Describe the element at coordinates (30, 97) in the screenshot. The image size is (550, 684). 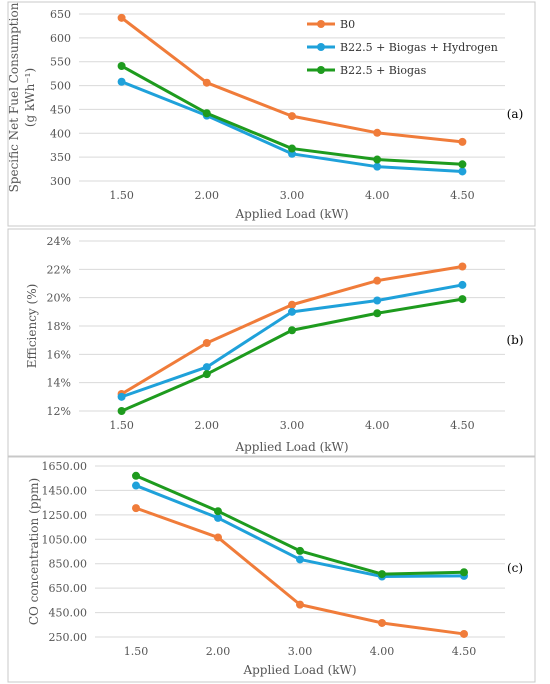
I see `y-axis-label: (g kWh⁻¹)` at that location.